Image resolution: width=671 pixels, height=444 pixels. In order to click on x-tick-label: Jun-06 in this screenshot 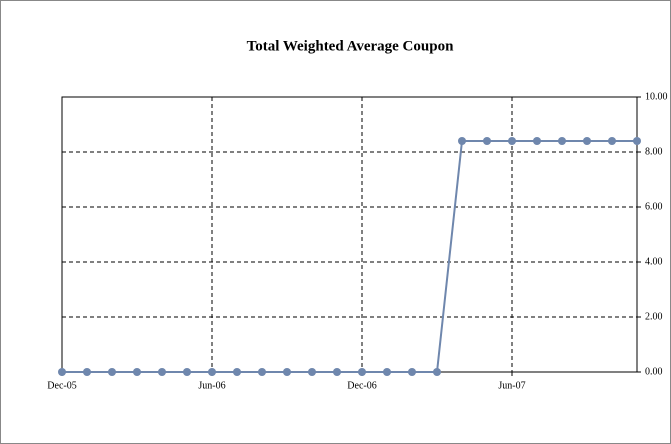, I will do `click(211, 385)`.